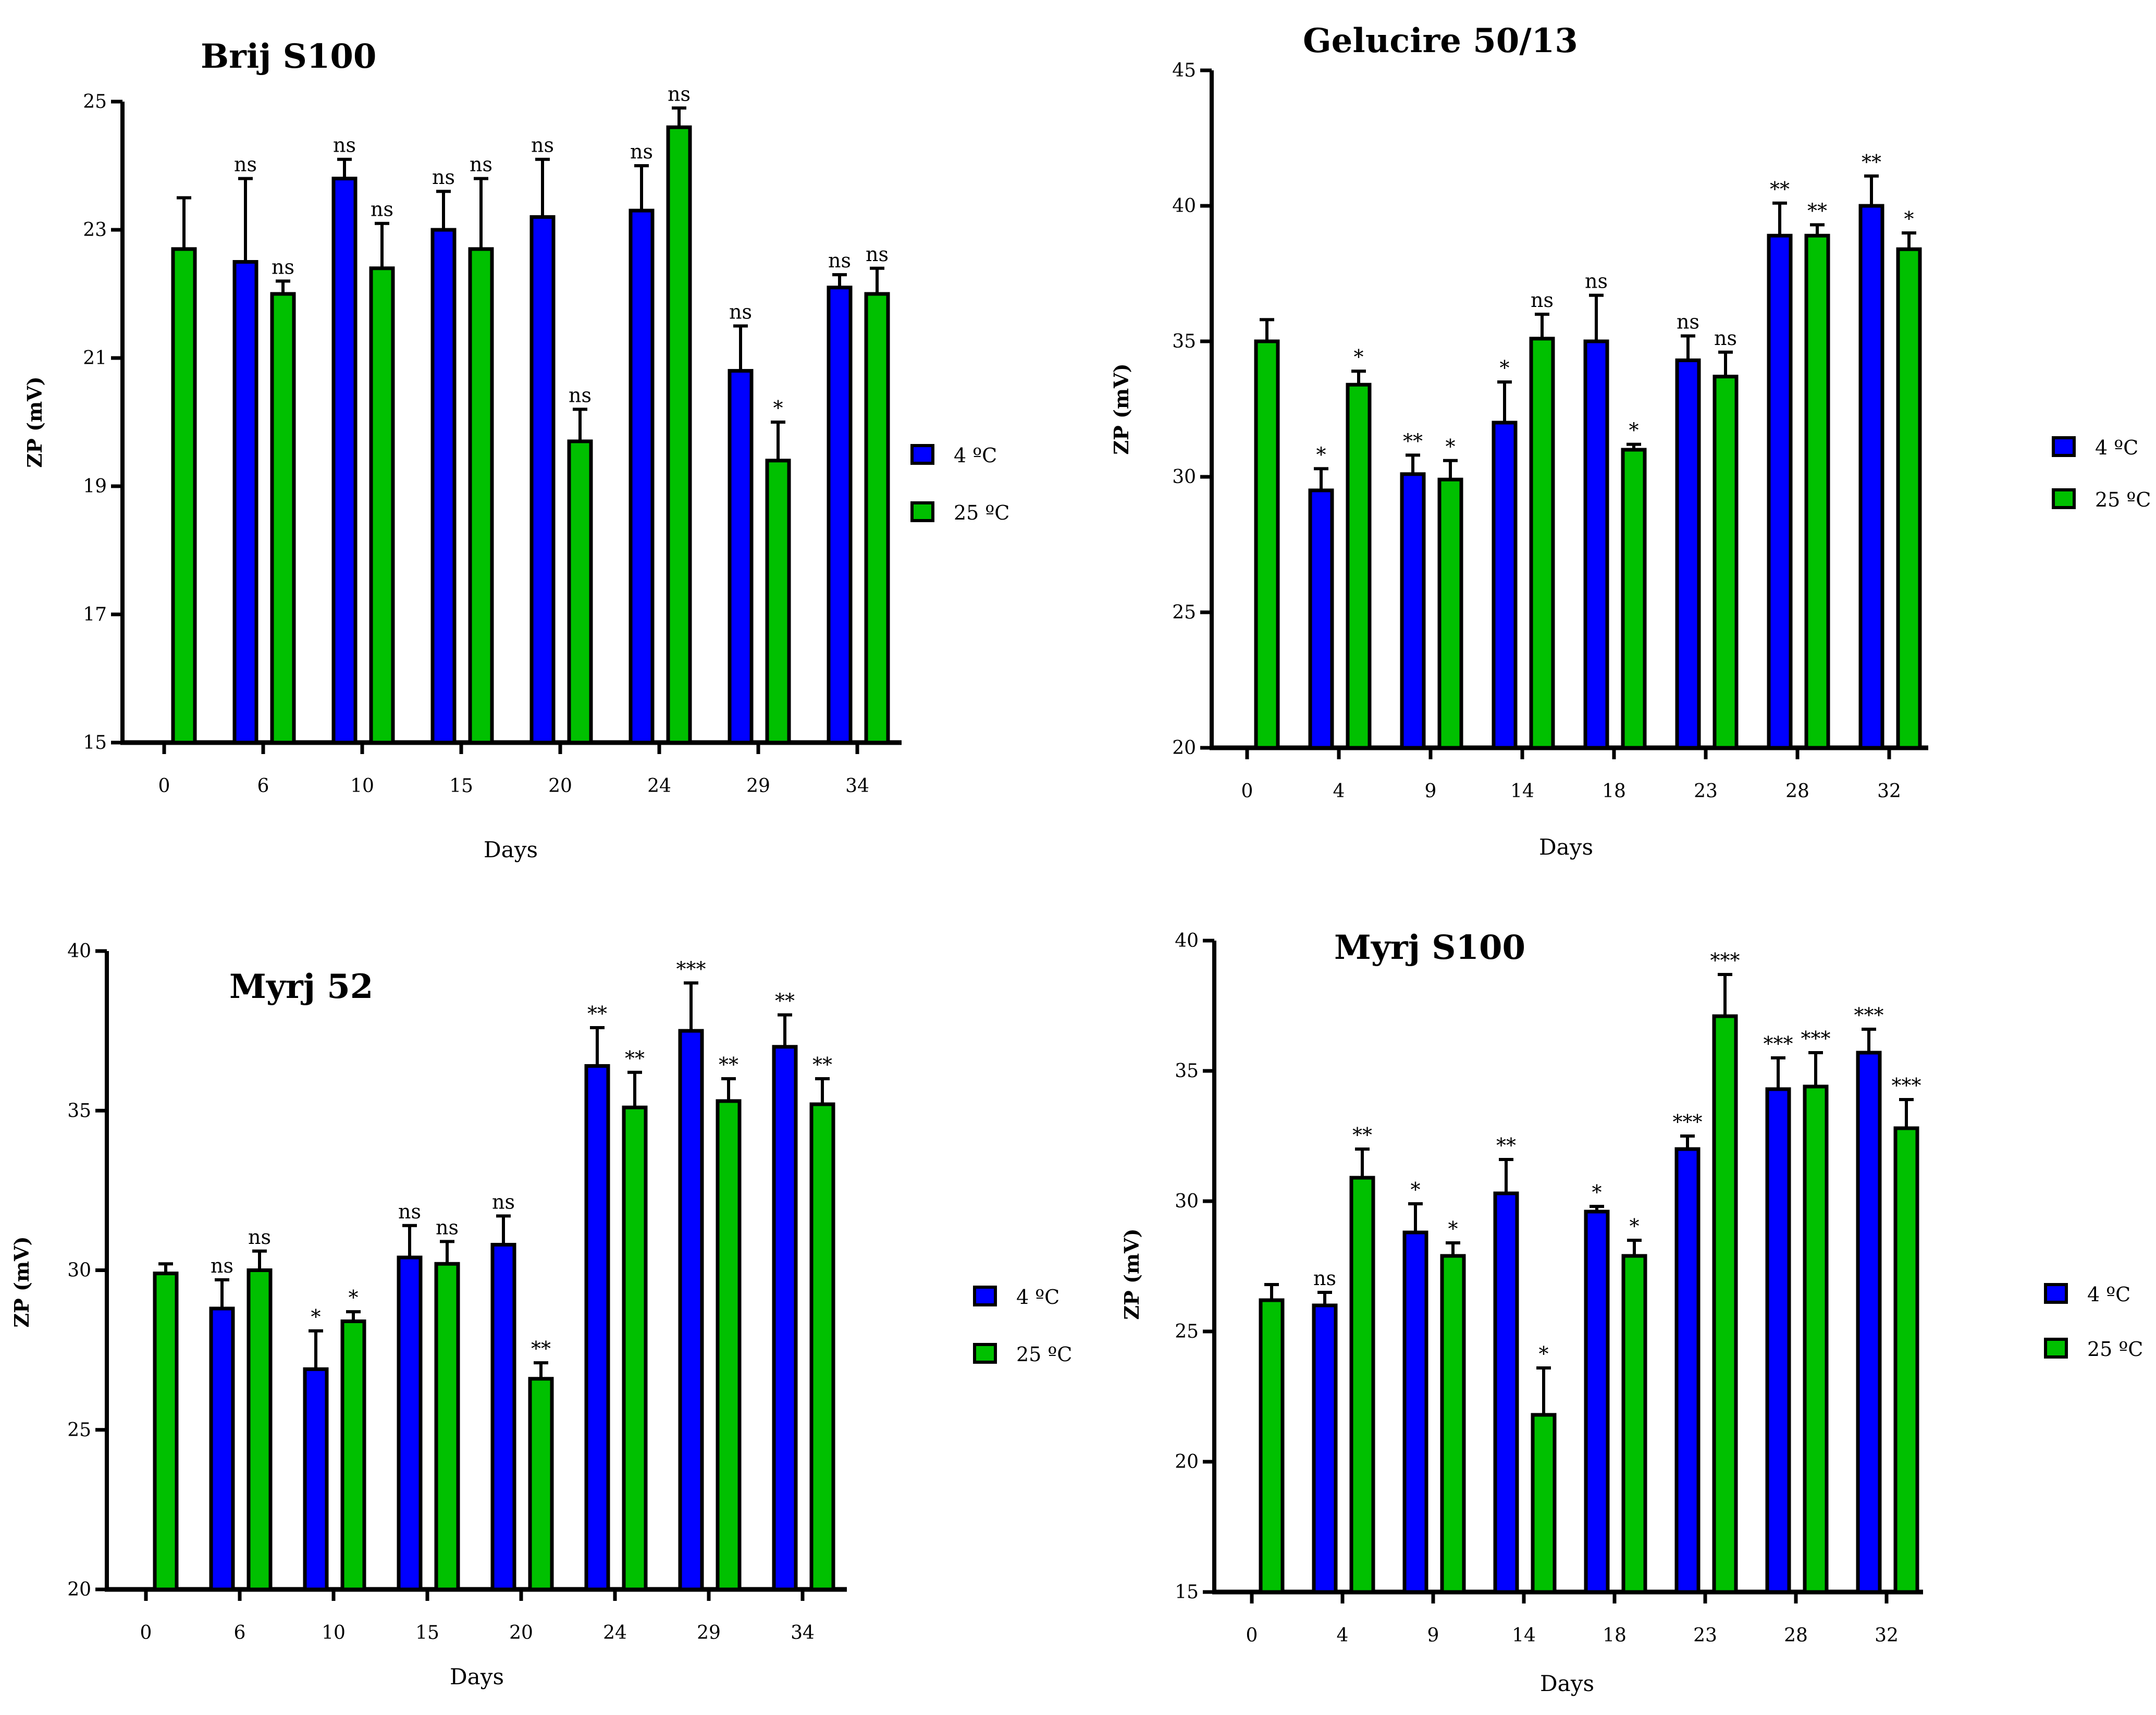 The image size is (2156, 1715). What do you see at coordinates (95, 614) in the screenshot?
I see `y-tick-label: 17` at bounding box center [95, 614].